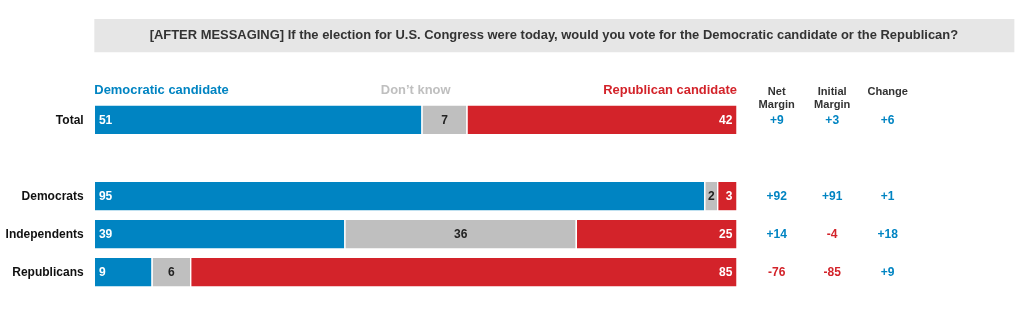 The image size is (1019, 321). What do you see at coordinates (102, 271) in the screenshot?
I see `data-label: 9` at bounding box center [102, 271].